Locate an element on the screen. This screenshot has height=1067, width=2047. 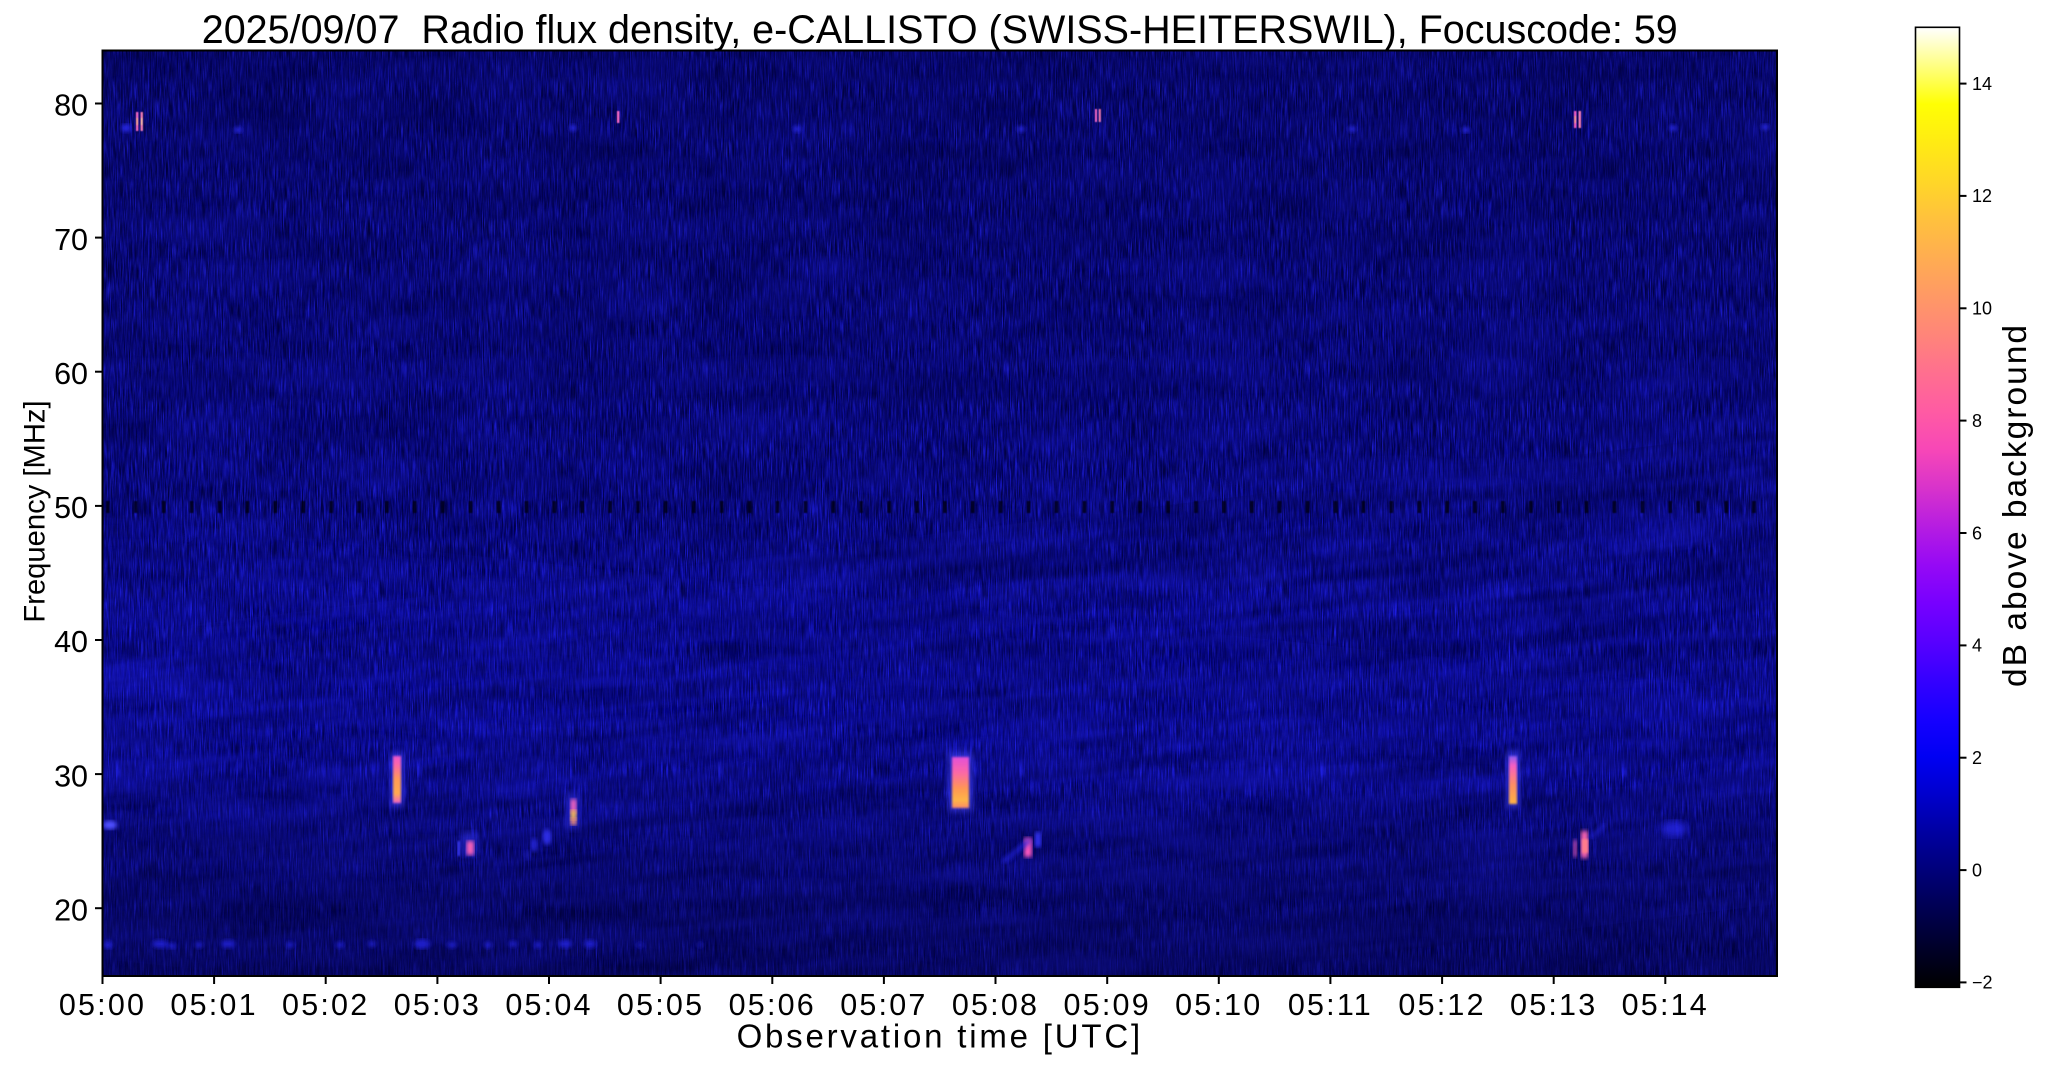
svg-text: −2 is located at coordinates (1982, 983).